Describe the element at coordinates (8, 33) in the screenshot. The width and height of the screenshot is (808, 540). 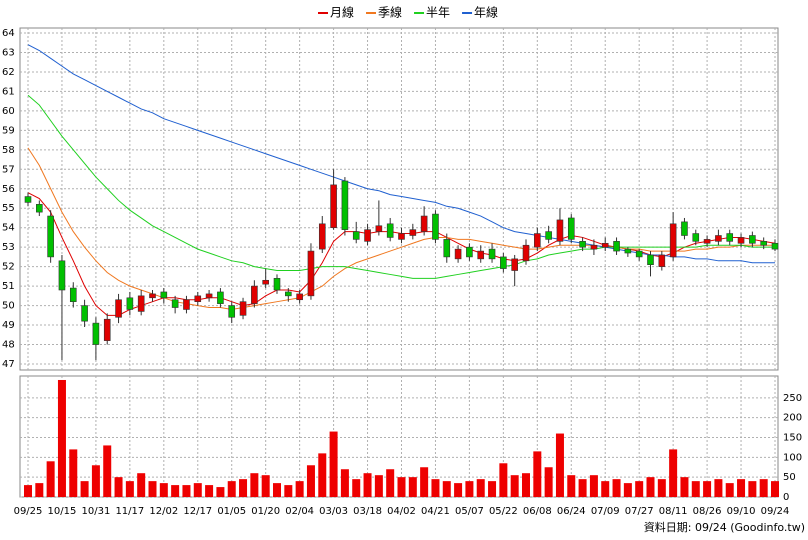
I see `y-tick-label: 64` at that location.